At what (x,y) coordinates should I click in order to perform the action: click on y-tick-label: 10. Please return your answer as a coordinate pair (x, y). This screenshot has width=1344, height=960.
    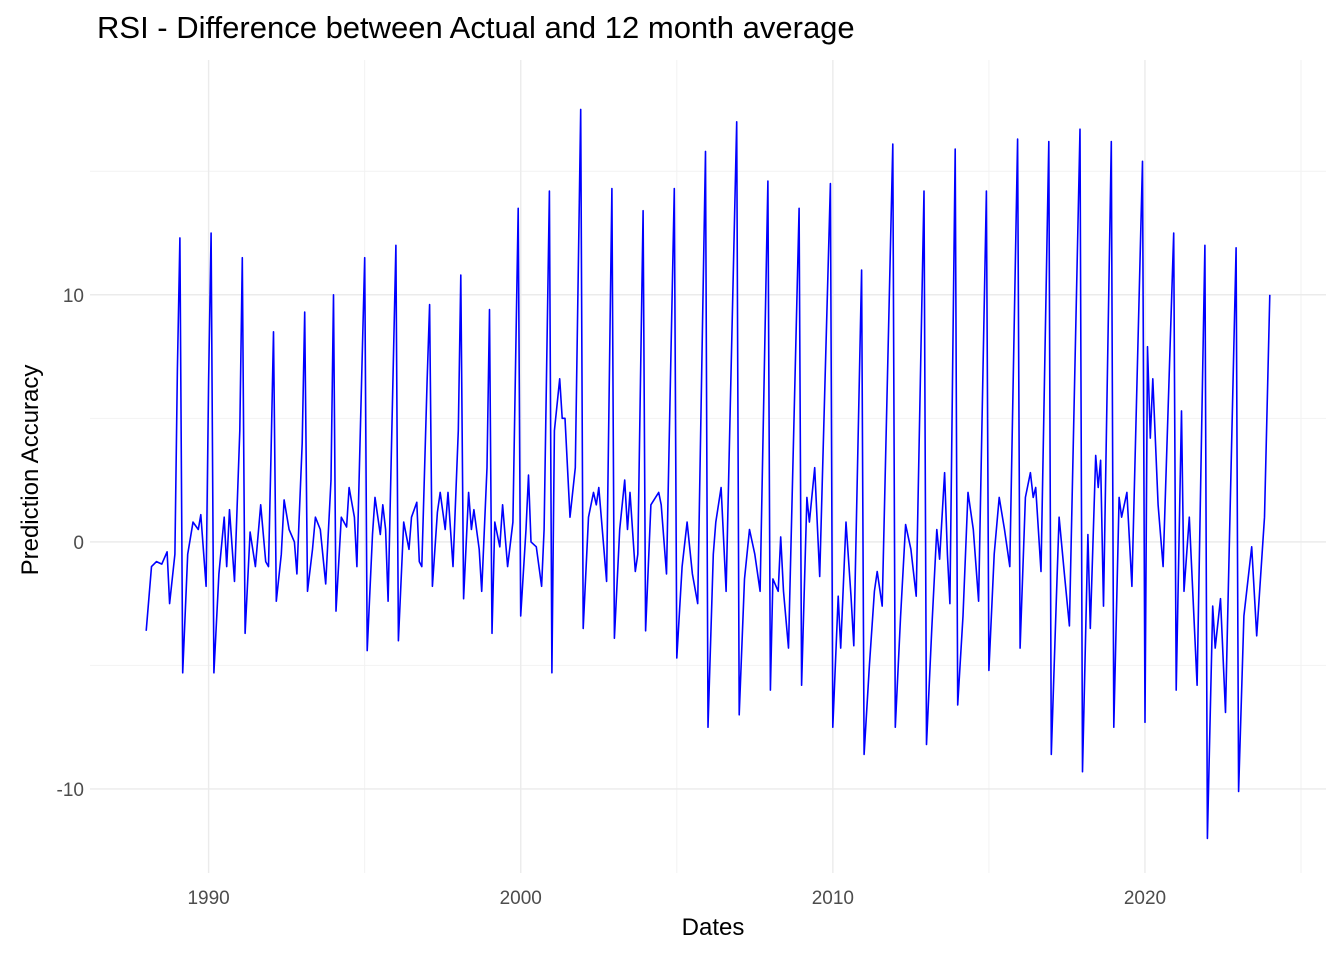
    Looking at the image, I should click on (73, 296).